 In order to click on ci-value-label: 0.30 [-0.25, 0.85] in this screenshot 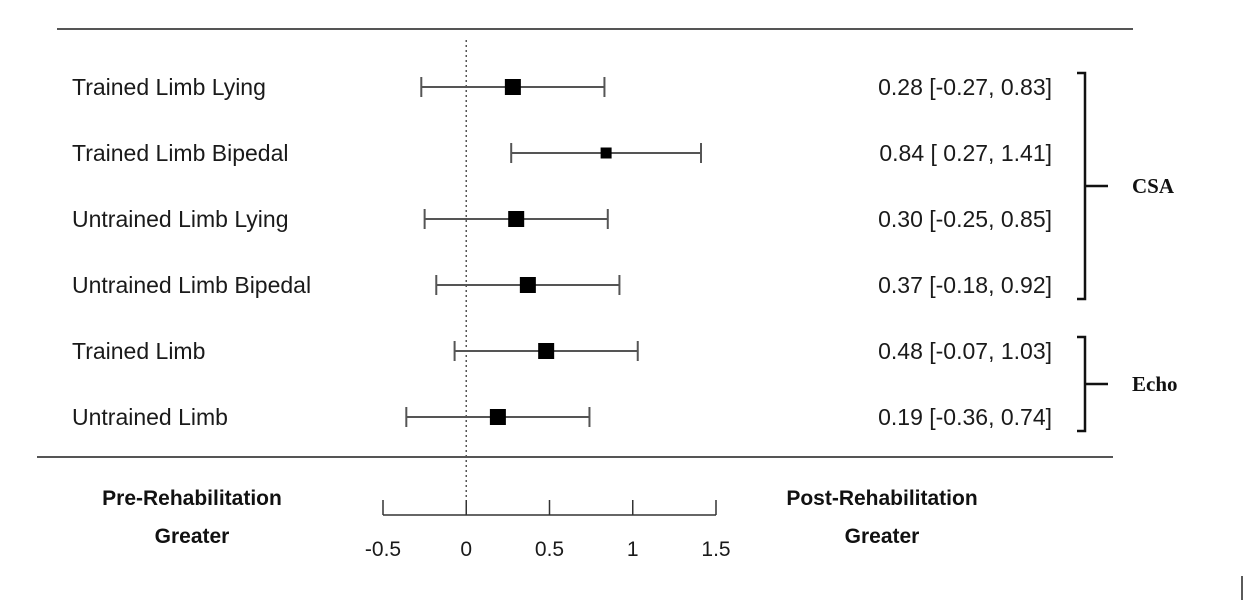, I will do `click(965, 219)`.